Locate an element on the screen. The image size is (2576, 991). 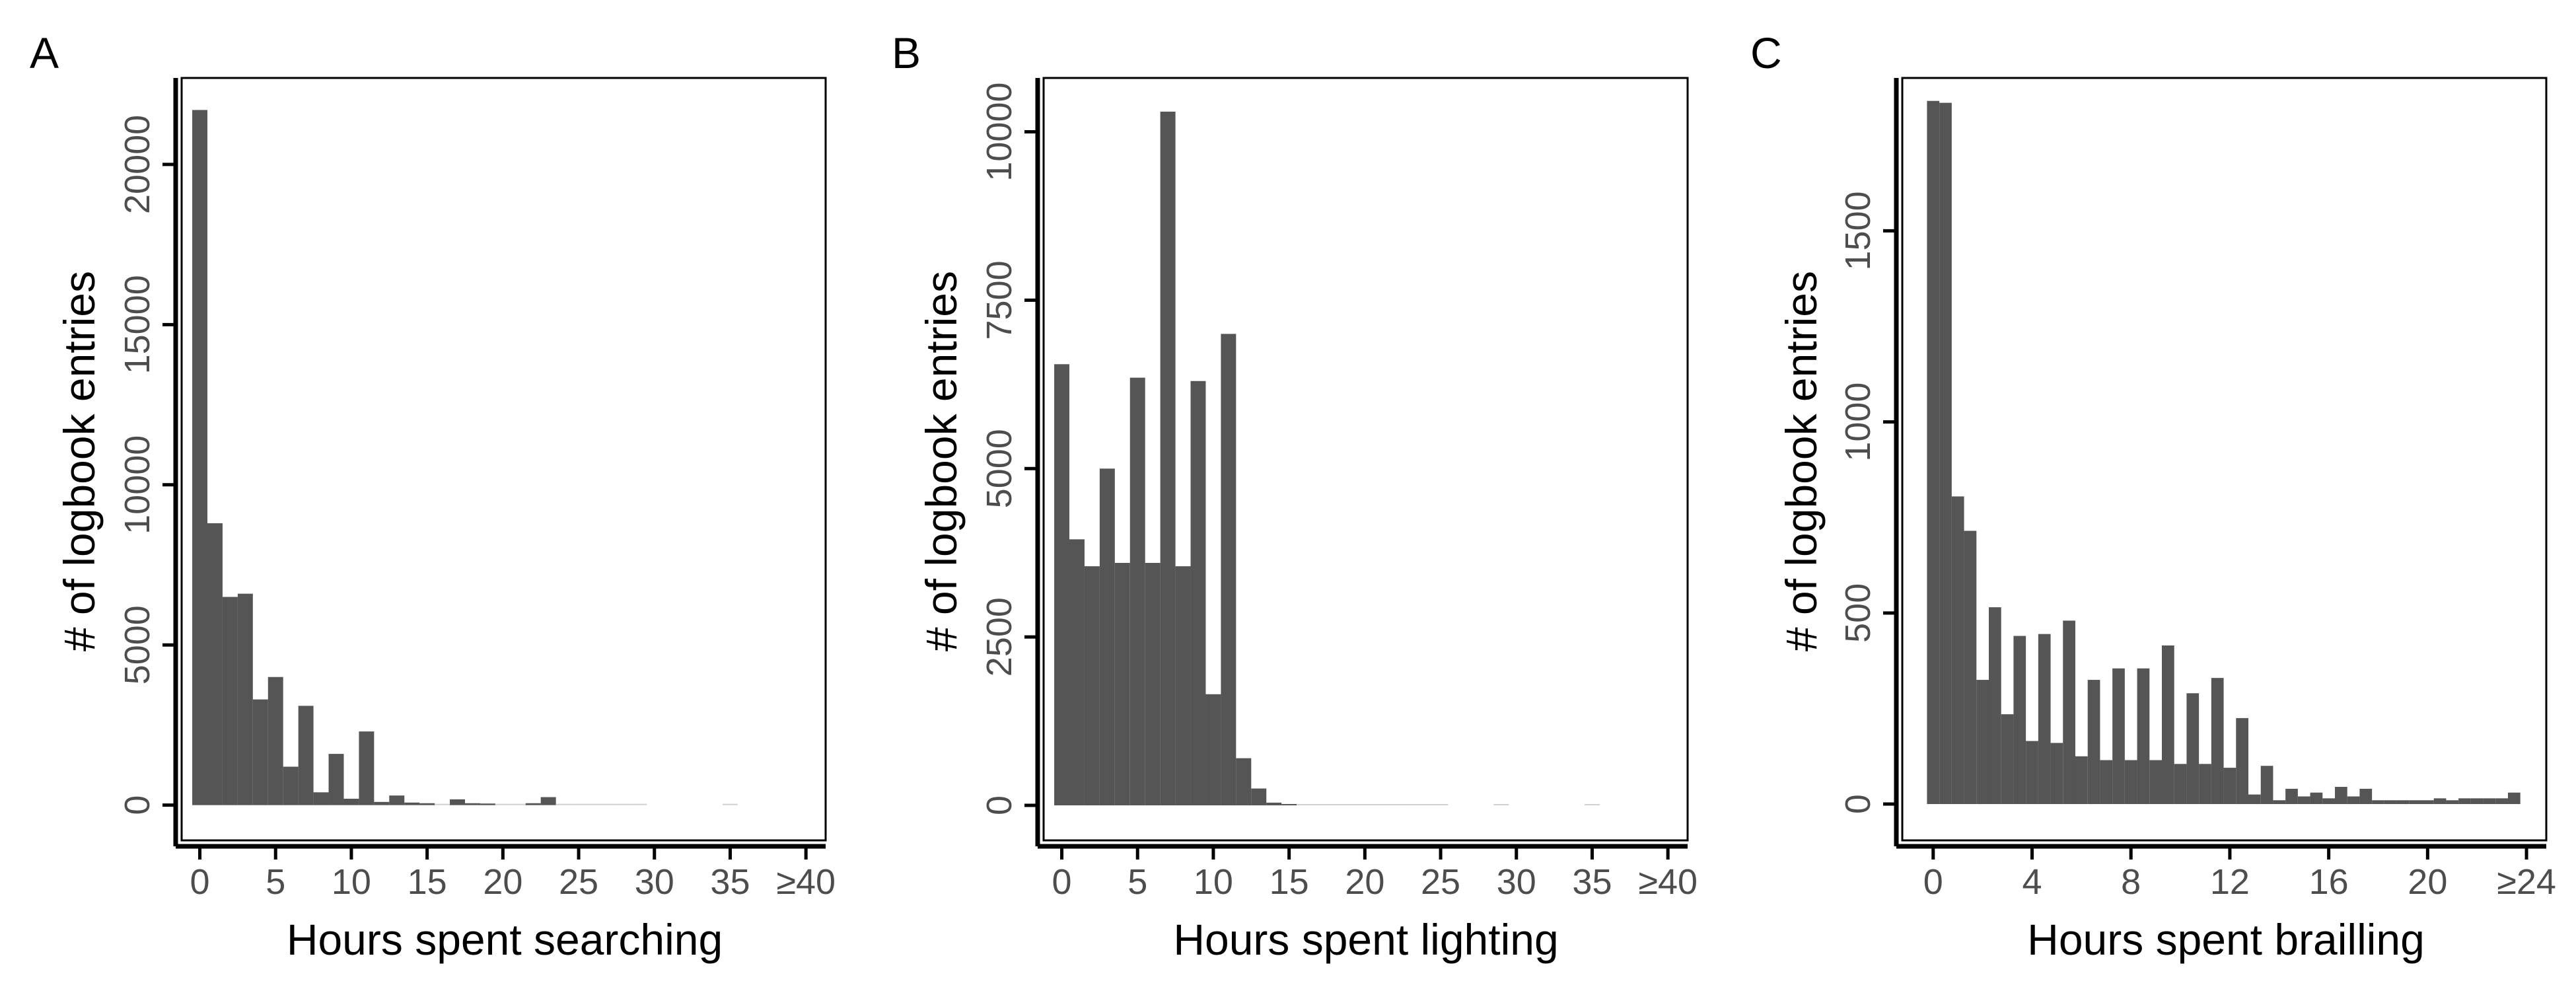
panel-a-x-tick-label: 0 is located at coordinates (200, 882).